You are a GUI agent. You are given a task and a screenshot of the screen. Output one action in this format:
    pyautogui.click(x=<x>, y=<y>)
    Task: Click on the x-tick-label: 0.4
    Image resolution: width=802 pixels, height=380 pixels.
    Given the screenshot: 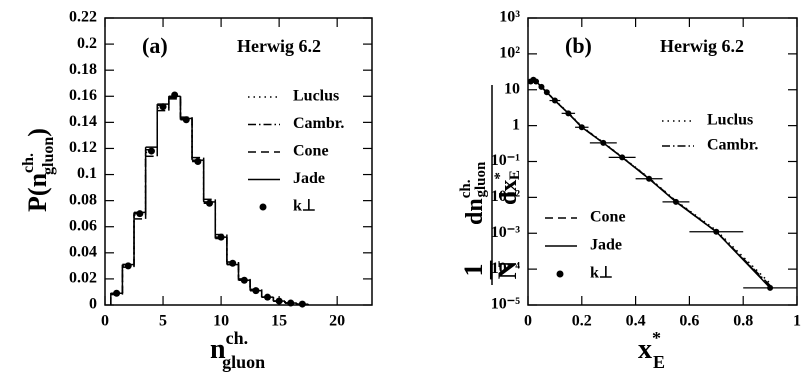 What is the action you would take?
    pyautogui.click(x=636, y=321)
    